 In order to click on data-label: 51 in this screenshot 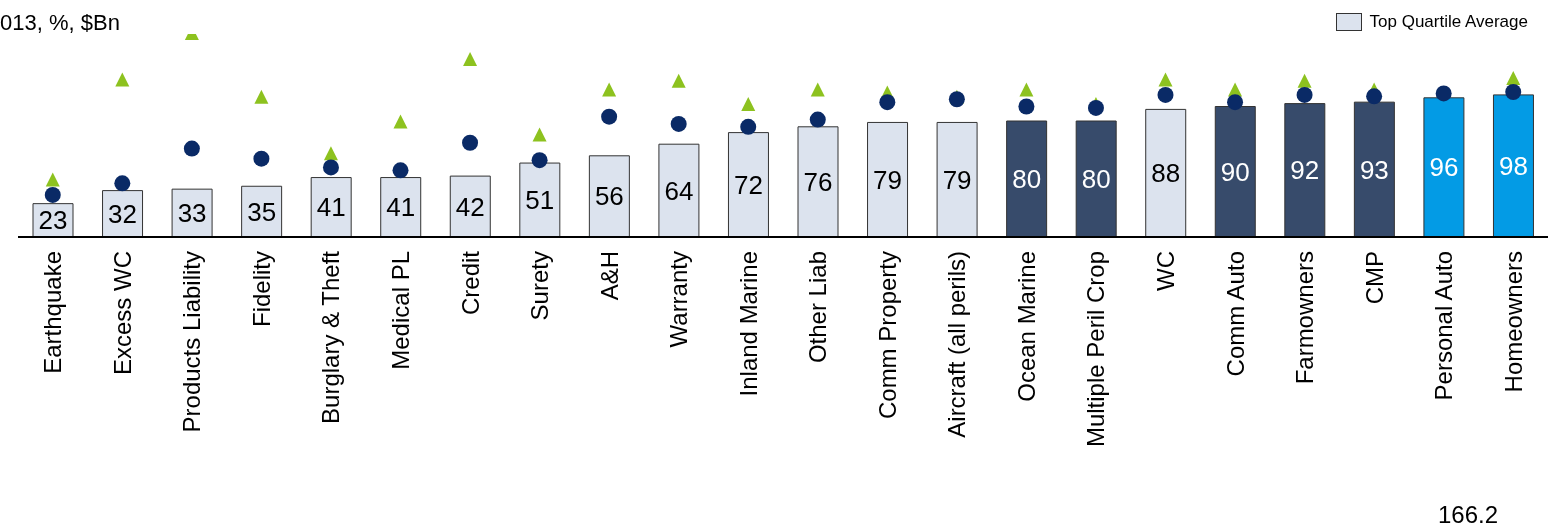, I will do `click(540, 200)`.